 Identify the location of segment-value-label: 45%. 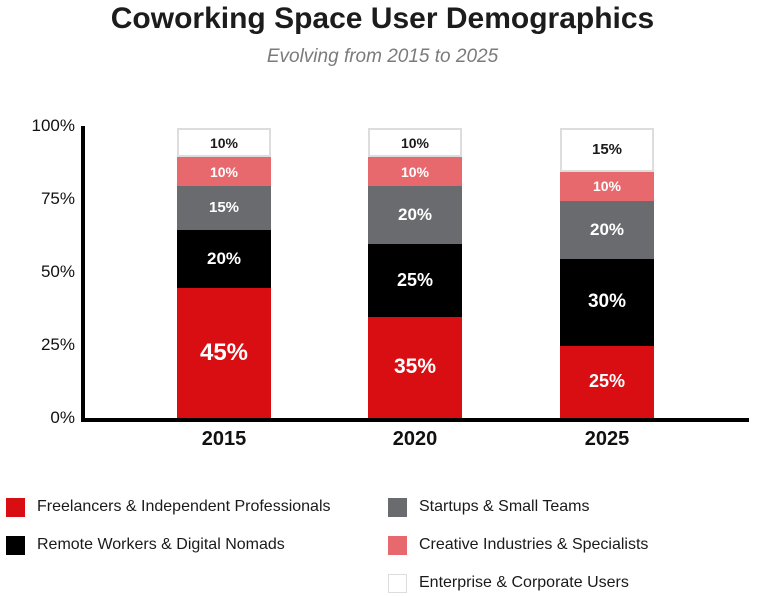
(224, 352).